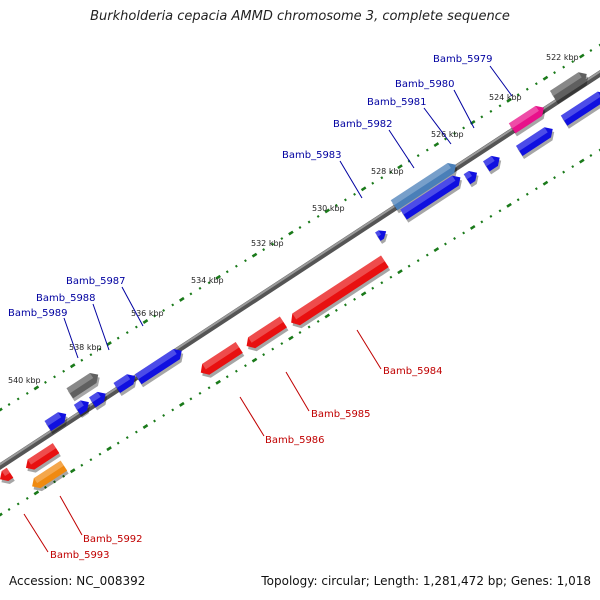 The height and width of the screenshot is (600, 600). I want to click on tick-label: 528 kbp, so click(387, 171).